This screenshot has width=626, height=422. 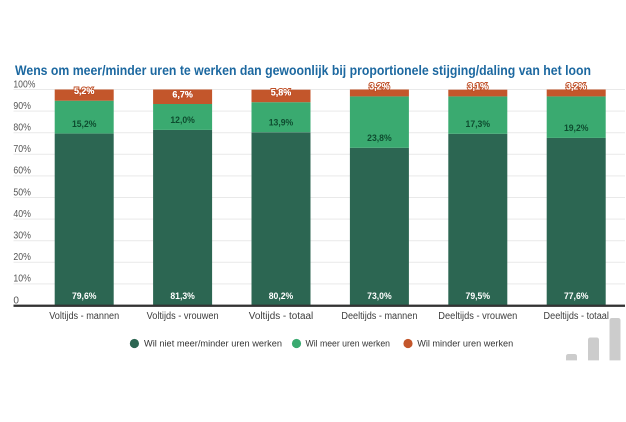 I want to click on svg-text: 5,8%, so click(x=281, y=93).